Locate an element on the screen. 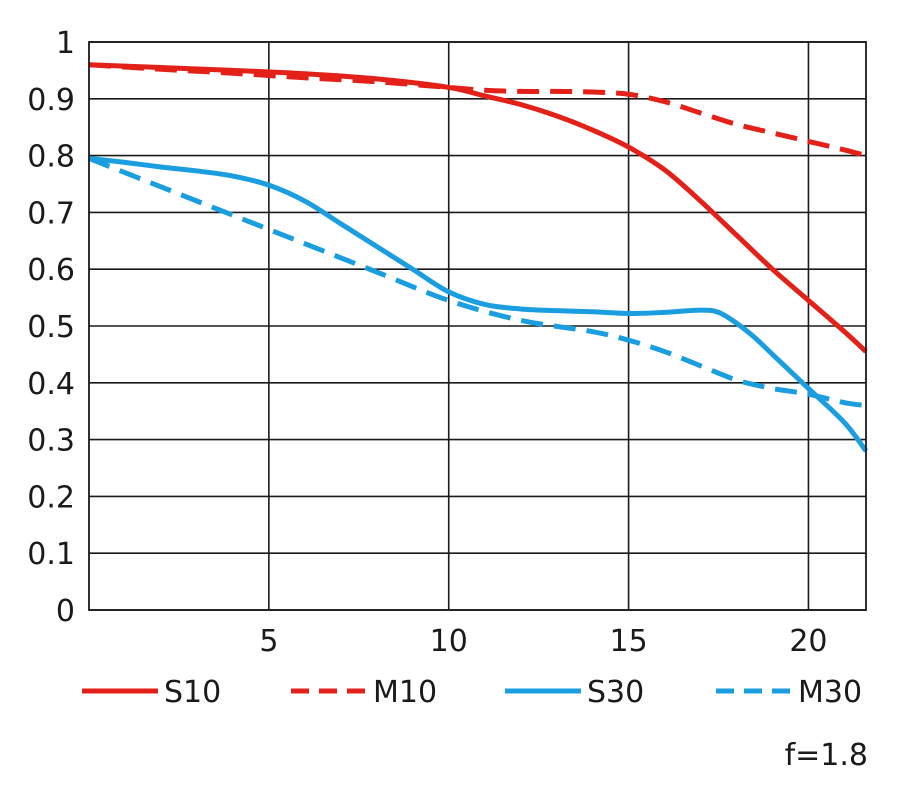 This screenshot has height=793, width=900. legend-label-m30: M30 is located at coordinates (830, 692).